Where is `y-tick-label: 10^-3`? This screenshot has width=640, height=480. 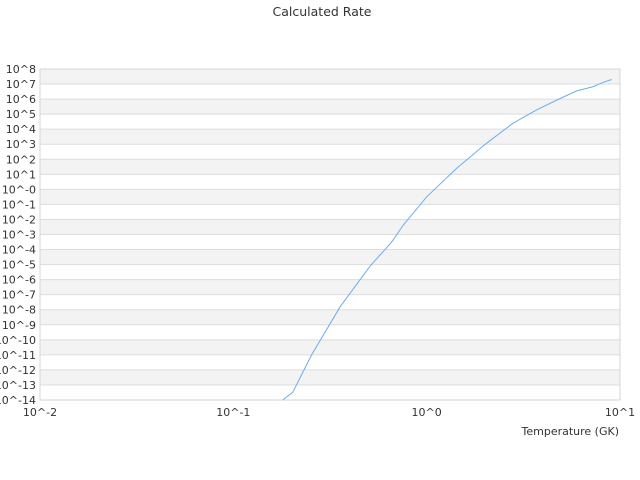 y-tick-label: 10^-3 is located at coordinates (19, 235).